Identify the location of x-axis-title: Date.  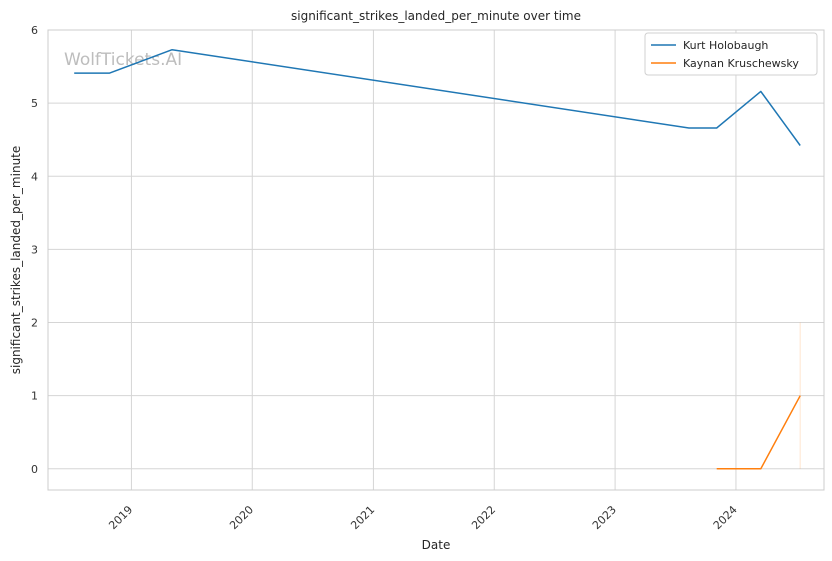
(436, 545).